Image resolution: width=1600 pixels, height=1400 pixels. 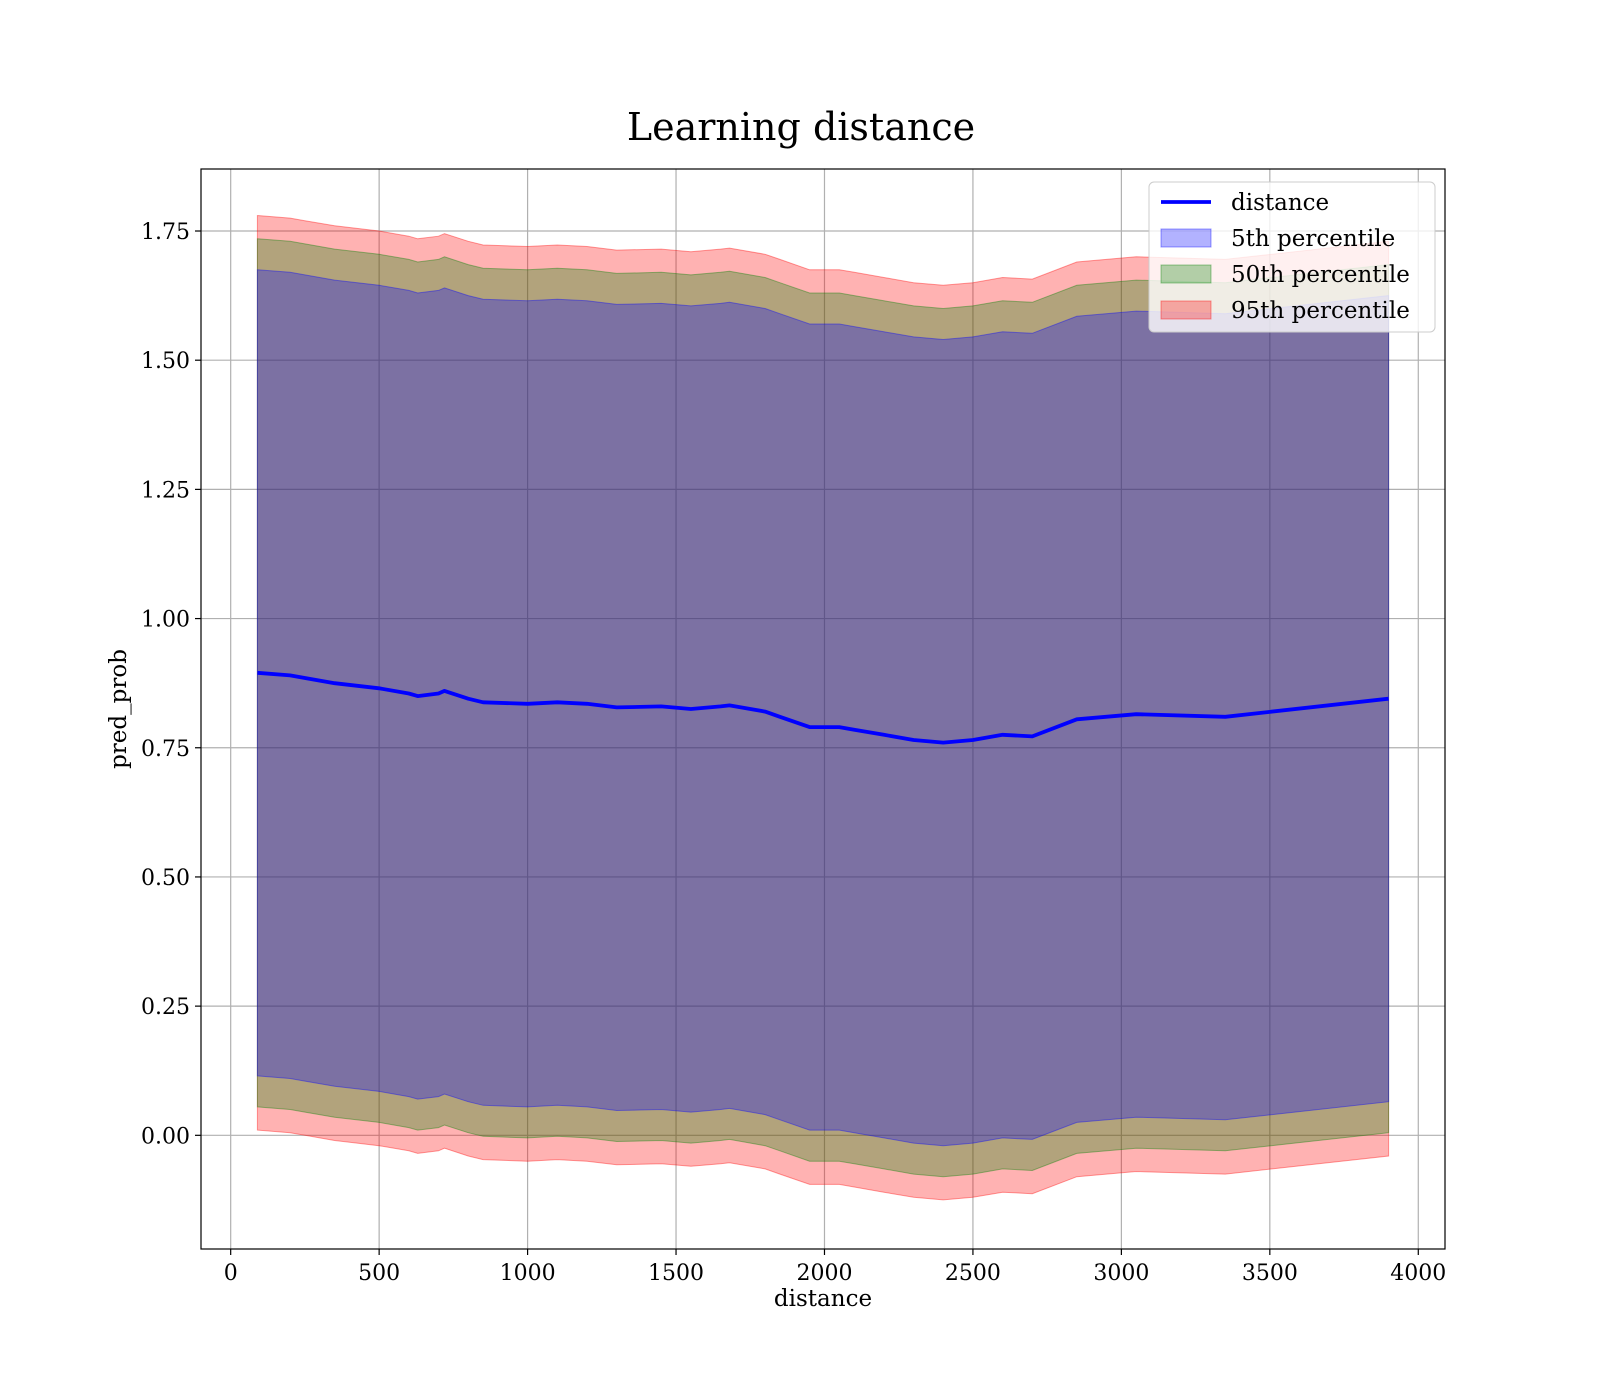 What do you see at coordinates (528, 1273) in the screenshot?
I see `x-tick-label: 1000` at bounding box center [528, 1273].